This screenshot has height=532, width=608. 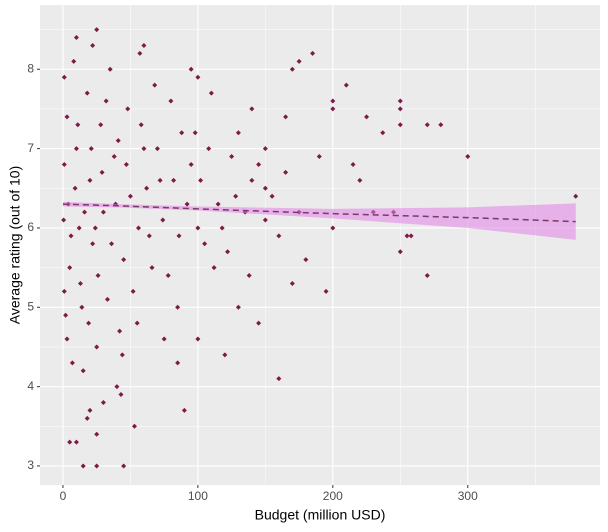 What do you see at coordinates (30, 148) in the screenshot?
I see `y-tick-label: 7` at bounding box center [30, 148].